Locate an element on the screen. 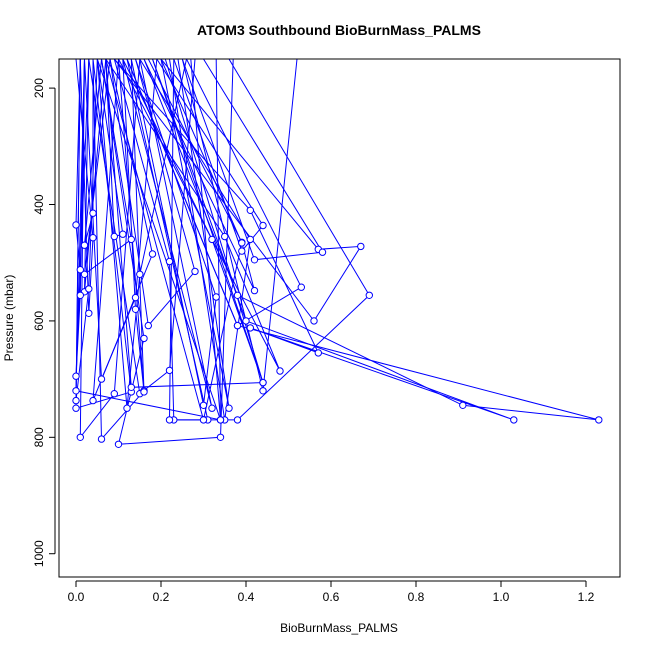  y-axis-label: Pressure (mbar) is located at coordinates (9, 318).